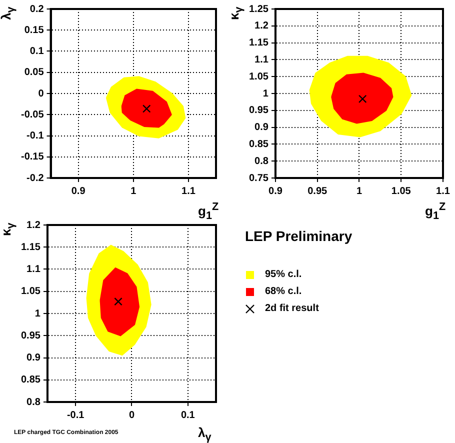 The height and width of the screenshot is (443, 455). Describe the element at coordinates (34, 72) in the screenshot. I see `y-tick-label: 0.05` at that location.